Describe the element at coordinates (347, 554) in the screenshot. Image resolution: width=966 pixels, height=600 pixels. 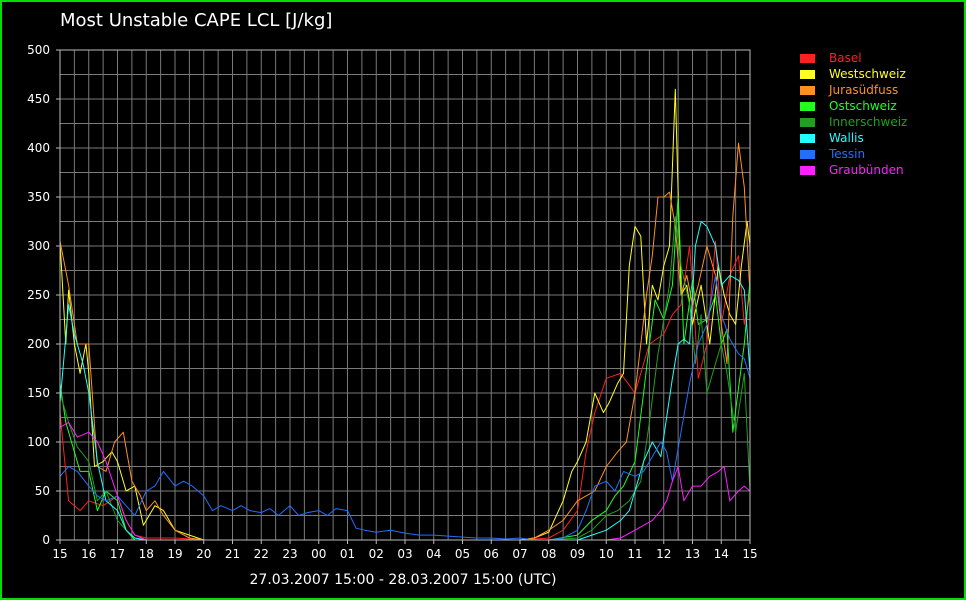
I see `x-tick-label: 01` at that location.